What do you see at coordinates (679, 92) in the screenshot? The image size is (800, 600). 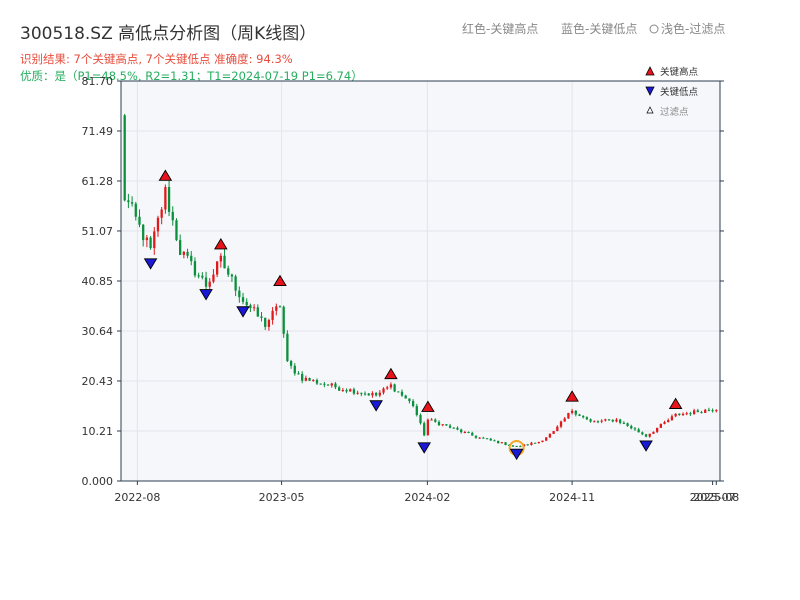 I see `legend-low-label: 关键低点` at bounding box center [679, 92].